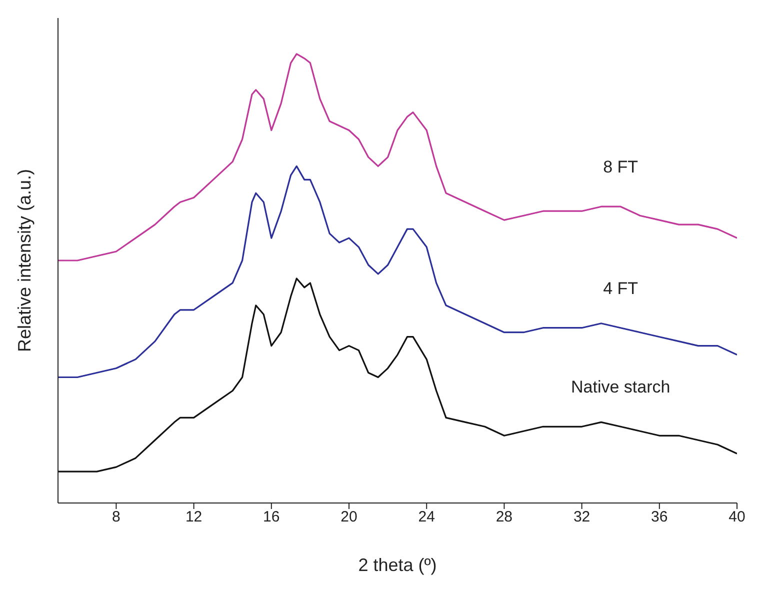 Image resolution: width=759 pixels, height=591 pixels. What do you see at coordinates (581, 517) in the screenshot?
I see `x-tick-label: 32` at bounding box center [581, 517].